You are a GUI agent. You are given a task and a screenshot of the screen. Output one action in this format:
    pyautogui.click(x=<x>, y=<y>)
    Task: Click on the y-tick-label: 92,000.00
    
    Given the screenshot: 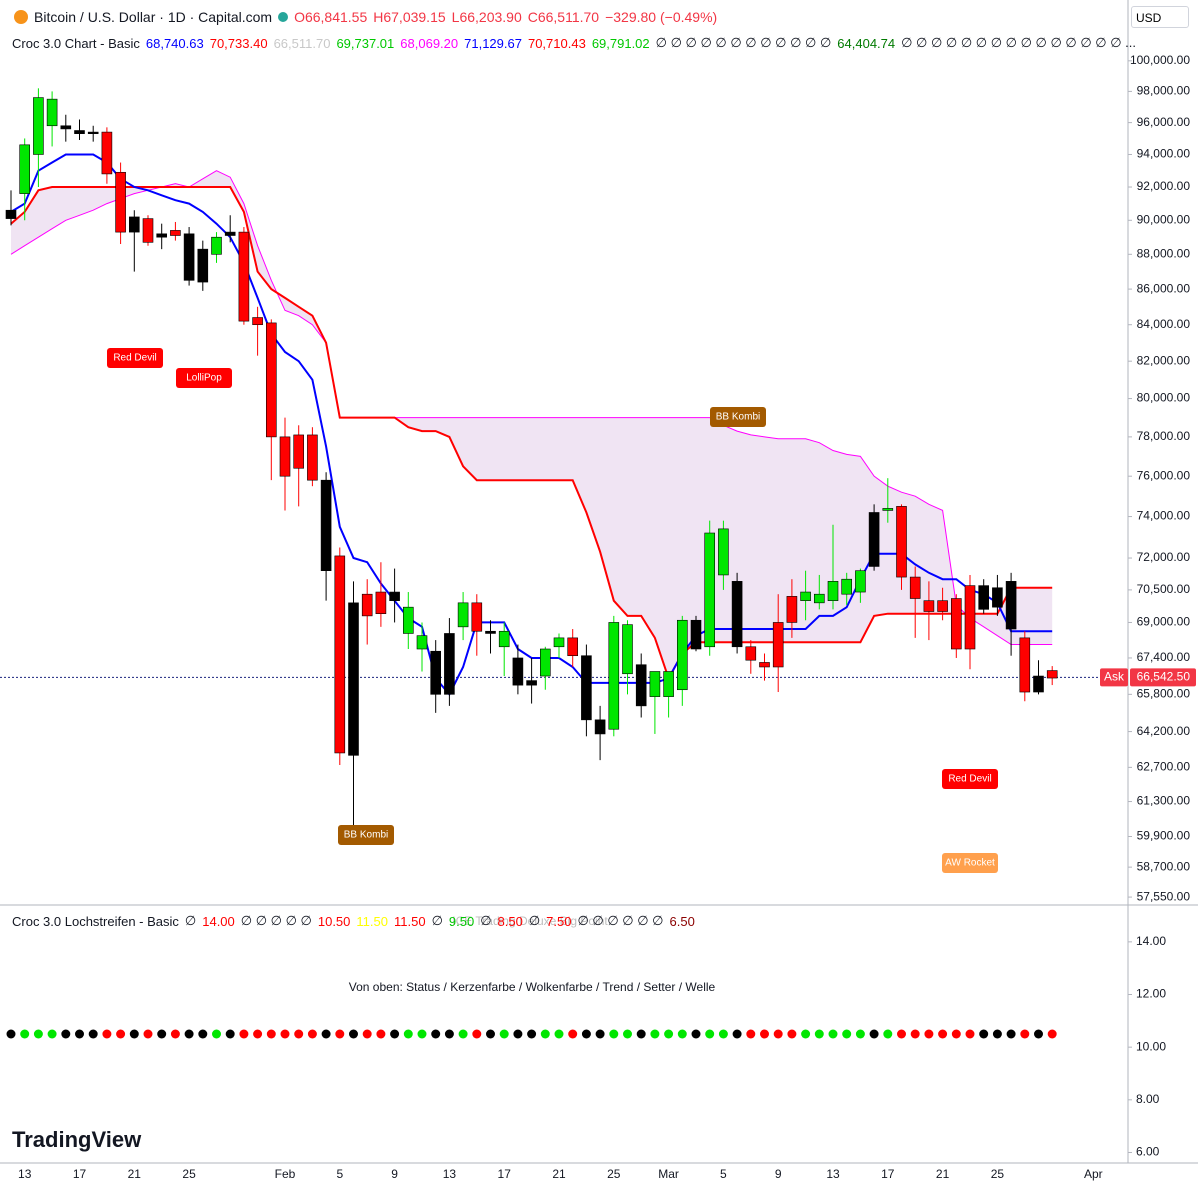 What is the action you would take?
    pyautogui.click(x=1164, y=186)
    